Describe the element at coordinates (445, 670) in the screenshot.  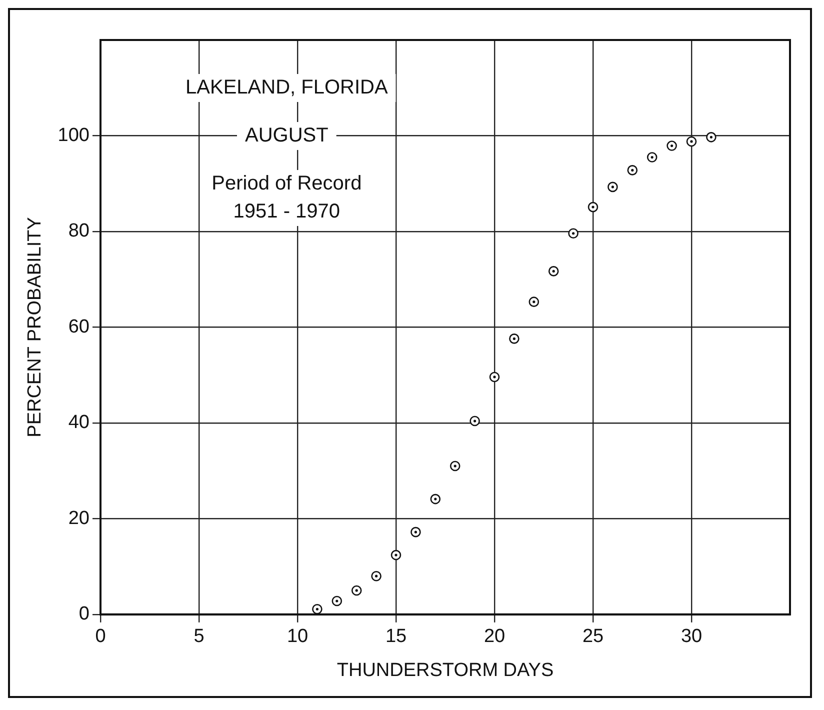
I see `x-axis-title: THUNDERSTORM DAYS` at that location.